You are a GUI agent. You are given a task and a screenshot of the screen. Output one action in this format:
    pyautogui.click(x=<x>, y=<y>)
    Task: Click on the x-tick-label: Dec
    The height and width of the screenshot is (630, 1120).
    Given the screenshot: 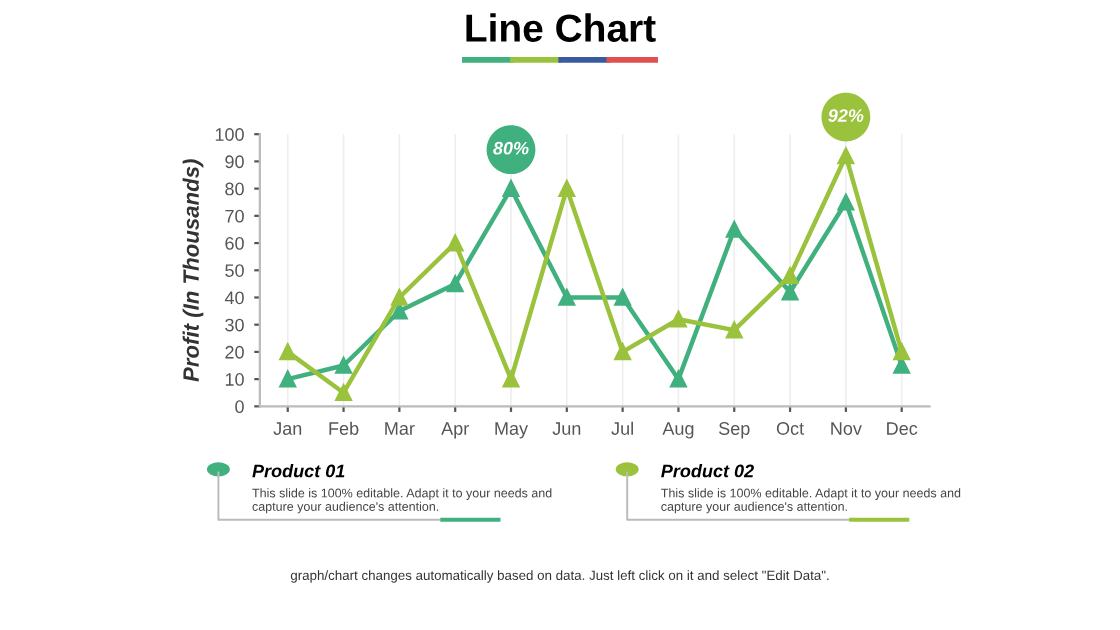 What is the action you would take?
    pyautogui.click(x=902, y=428)
    